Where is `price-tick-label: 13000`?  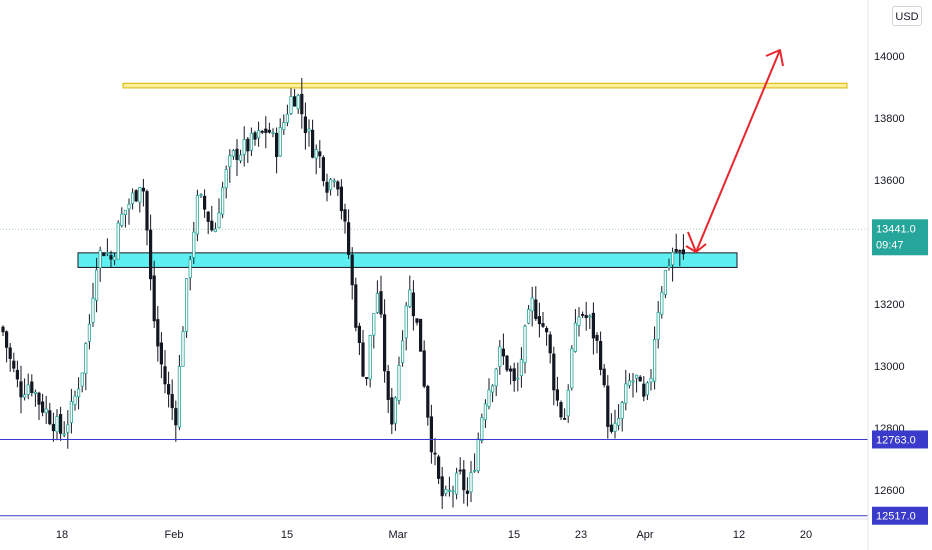
price-tick-label: 13000 is located at coordinates (889, 367).